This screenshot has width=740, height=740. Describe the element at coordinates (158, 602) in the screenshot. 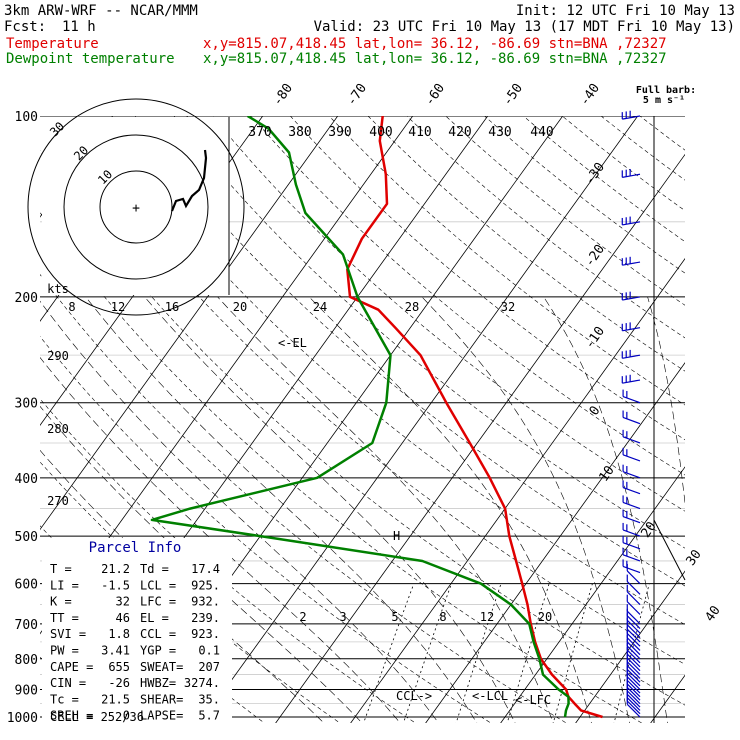

I see `parcel-row-2-col-2: LFC =` at that location.